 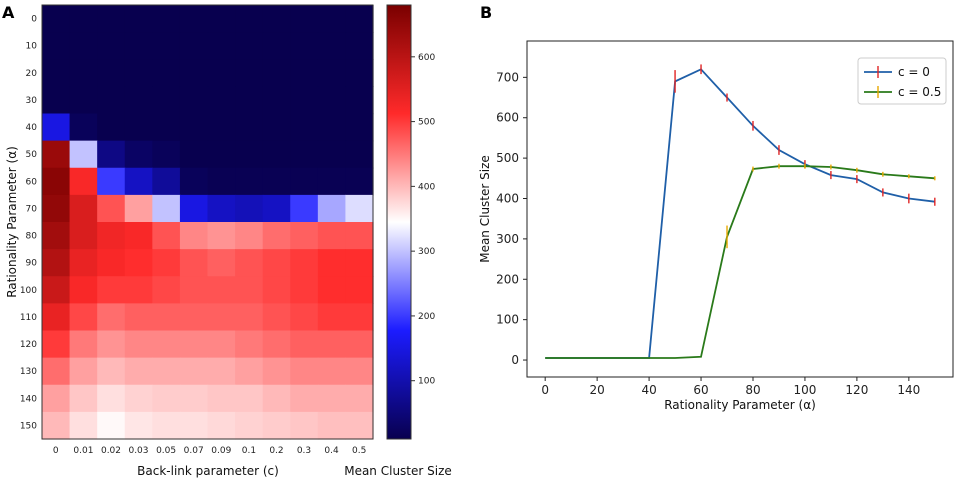 I want to click on heatmap-y-tick-label: 90, so click(x=32, y=264).